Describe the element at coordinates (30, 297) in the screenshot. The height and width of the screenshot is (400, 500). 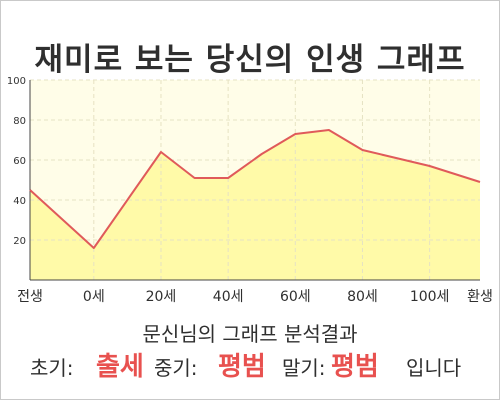
I see `x-category-label: 전생` at that location.